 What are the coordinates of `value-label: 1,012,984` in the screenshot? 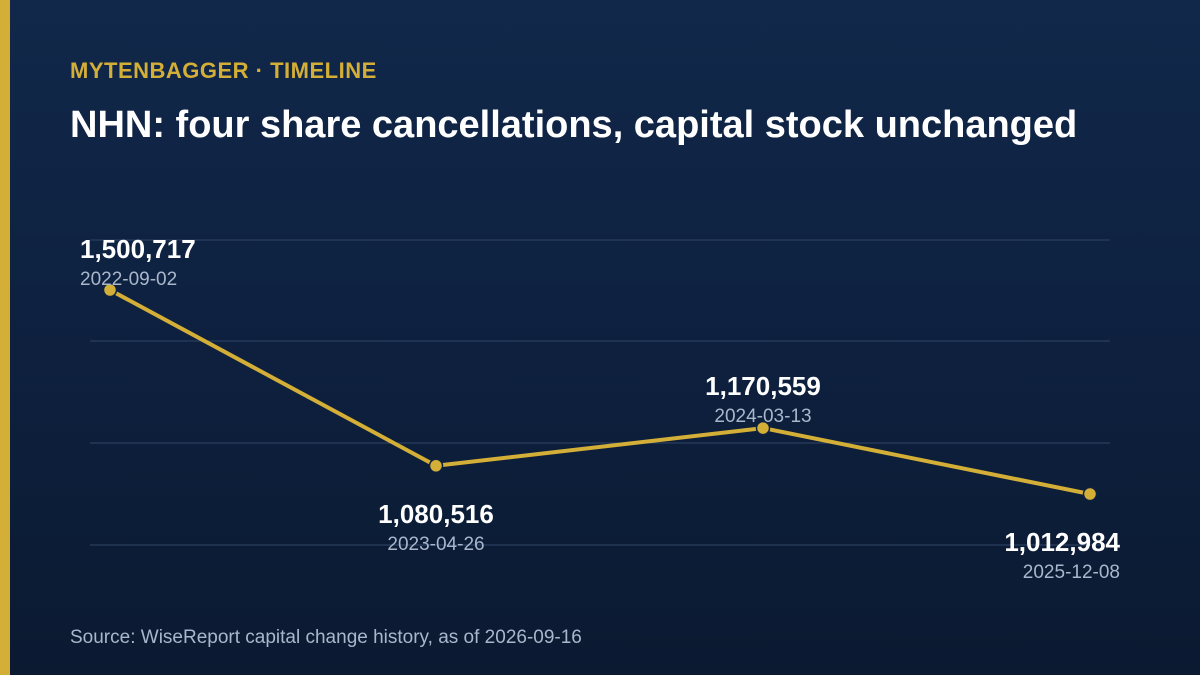 It's located at (1062, 542).